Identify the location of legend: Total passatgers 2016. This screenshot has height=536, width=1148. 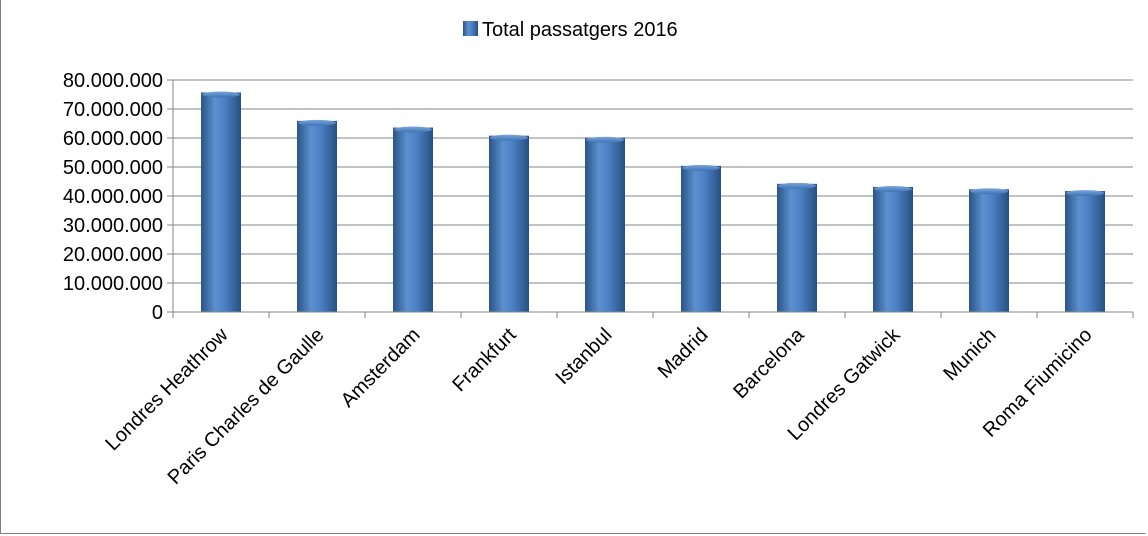
(570, 30).